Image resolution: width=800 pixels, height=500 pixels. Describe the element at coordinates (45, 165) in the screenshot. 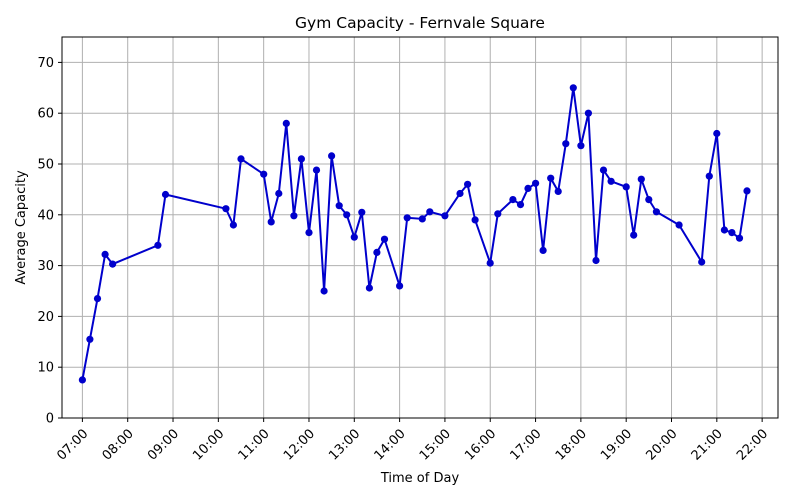

I see `y-tick-label: 50` at that location.